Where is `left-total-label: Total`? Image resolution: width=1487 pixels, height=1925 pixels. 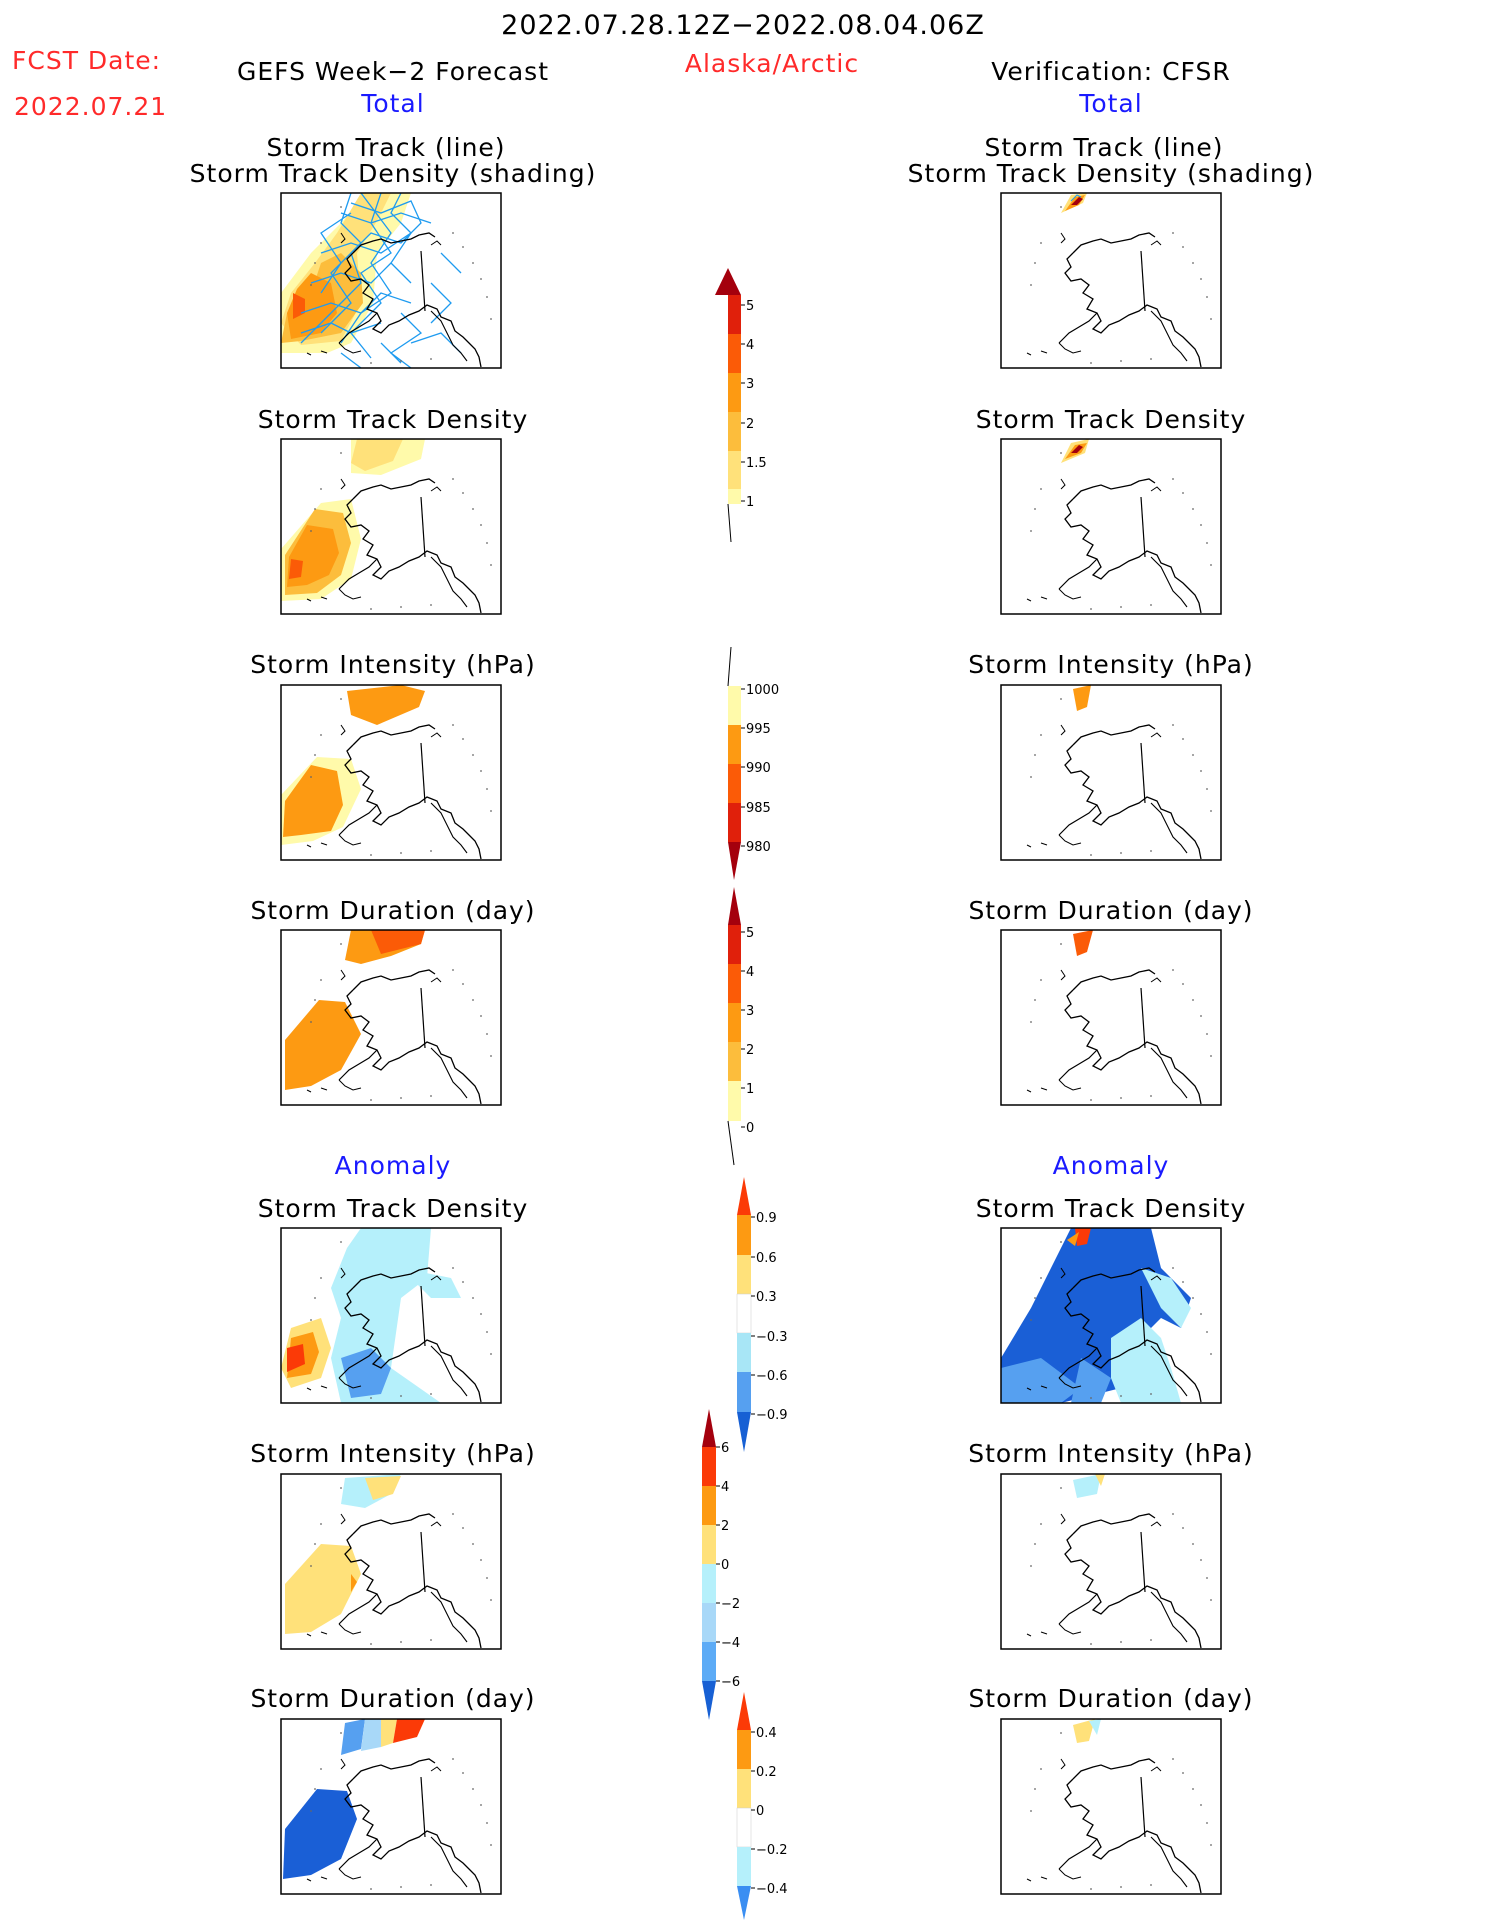
left-total-label: Total is located at coordinates (393, 103).